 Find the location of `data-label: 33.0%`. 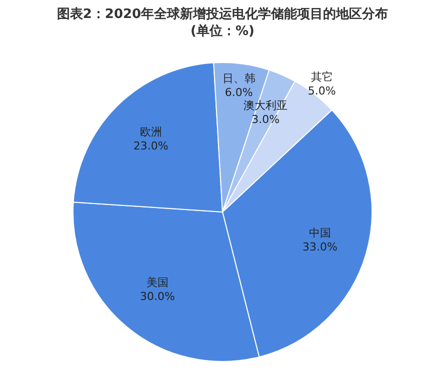

data-label: 33.0% is located at coordinates (320, 247).